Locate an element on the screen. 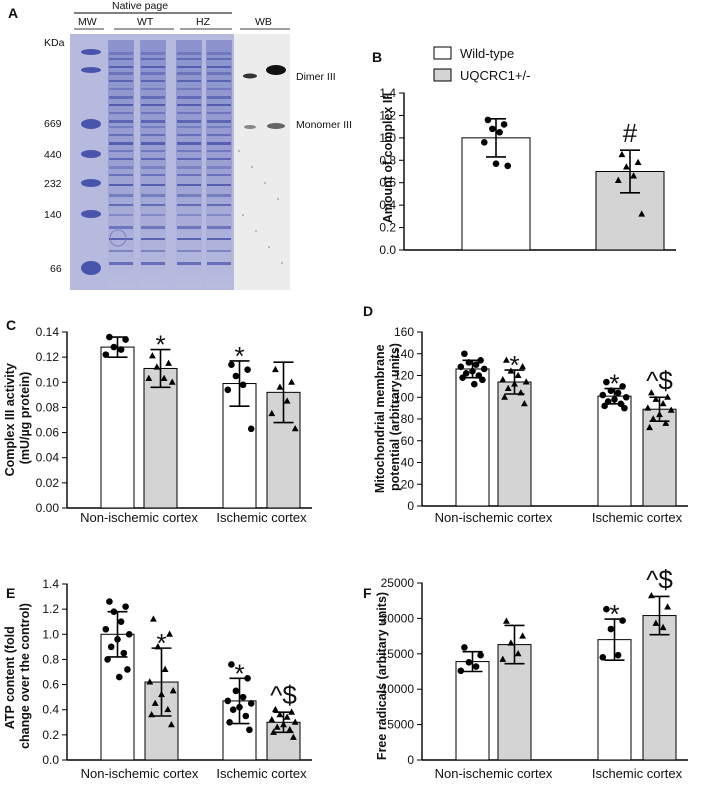  panel-label-d: D is located at coordinates (368, 311).